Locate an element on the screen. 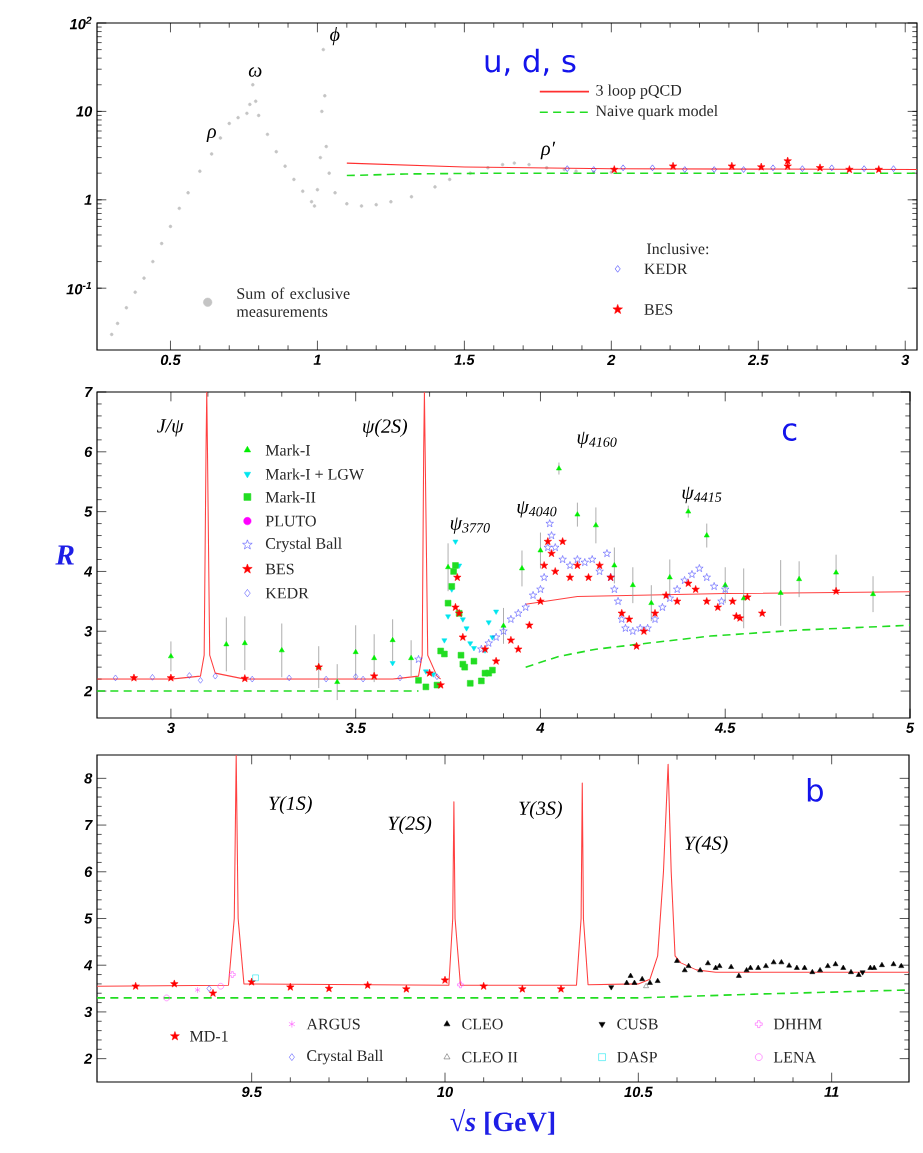 The height and width of the screenshot is (1153, 923). legend-label: Mark-I + LGW is located at coordinates (315, 474).